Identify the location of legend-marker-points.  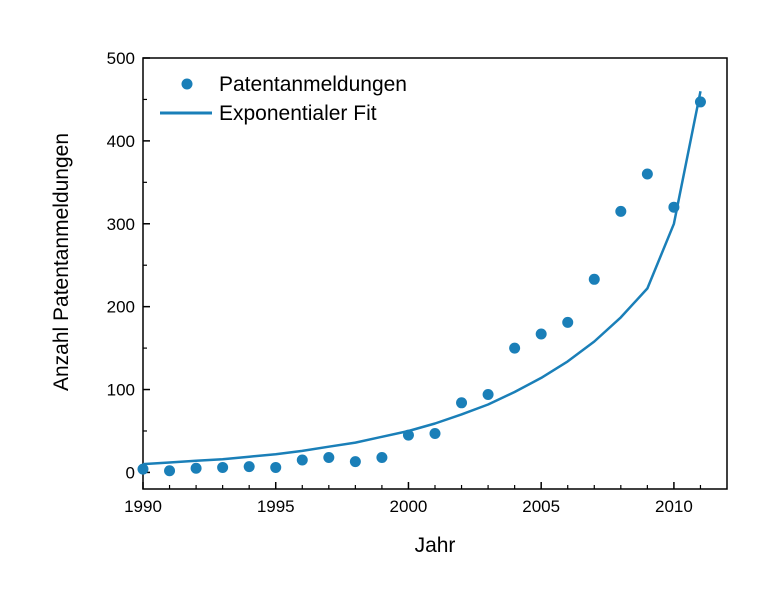
(187, 84).